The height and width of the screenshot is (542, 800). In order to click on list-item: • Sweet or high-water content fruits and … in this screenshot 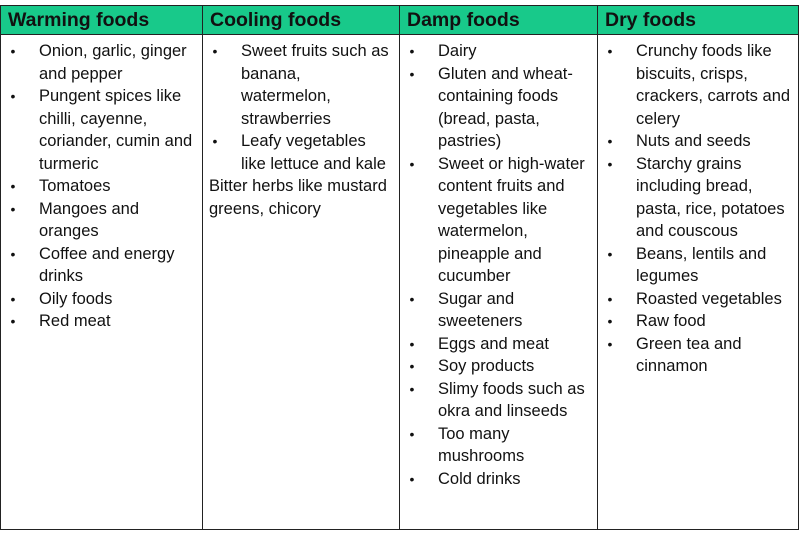, I will do `click(498, 220)`.